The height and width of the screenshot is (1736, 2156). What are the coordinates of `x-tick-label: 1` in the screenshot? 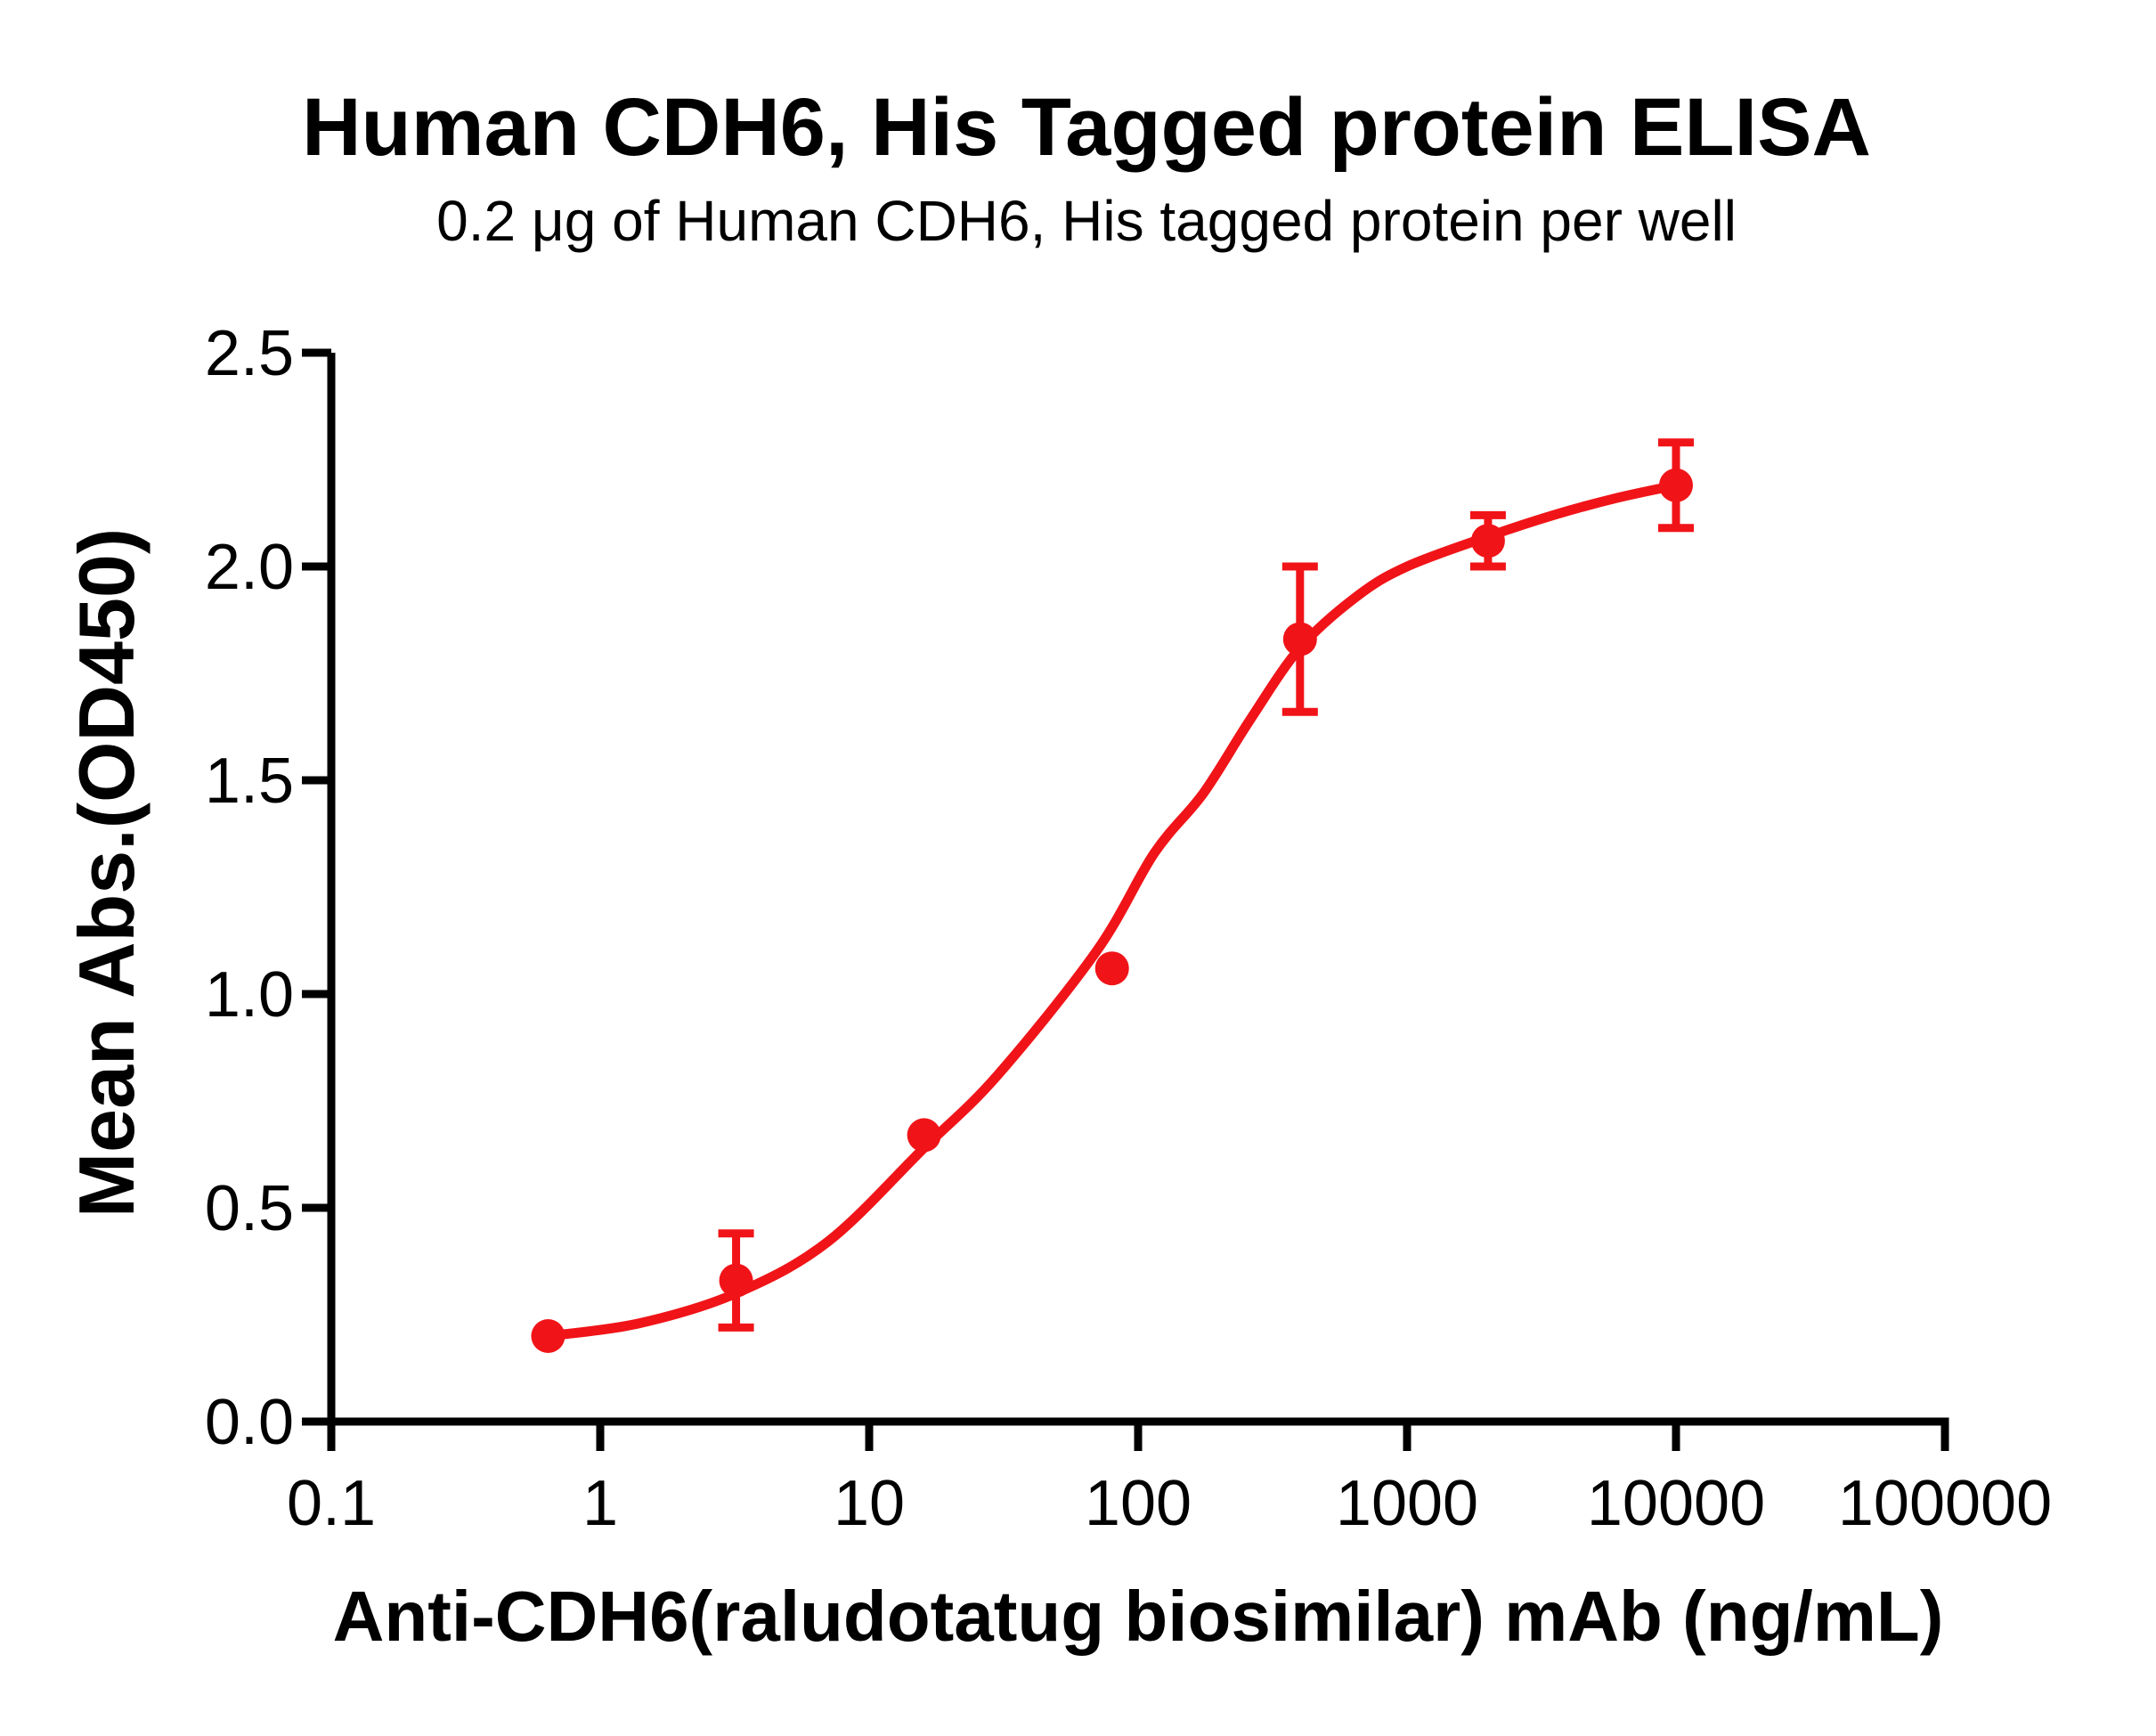 It's located at (600, 1504).